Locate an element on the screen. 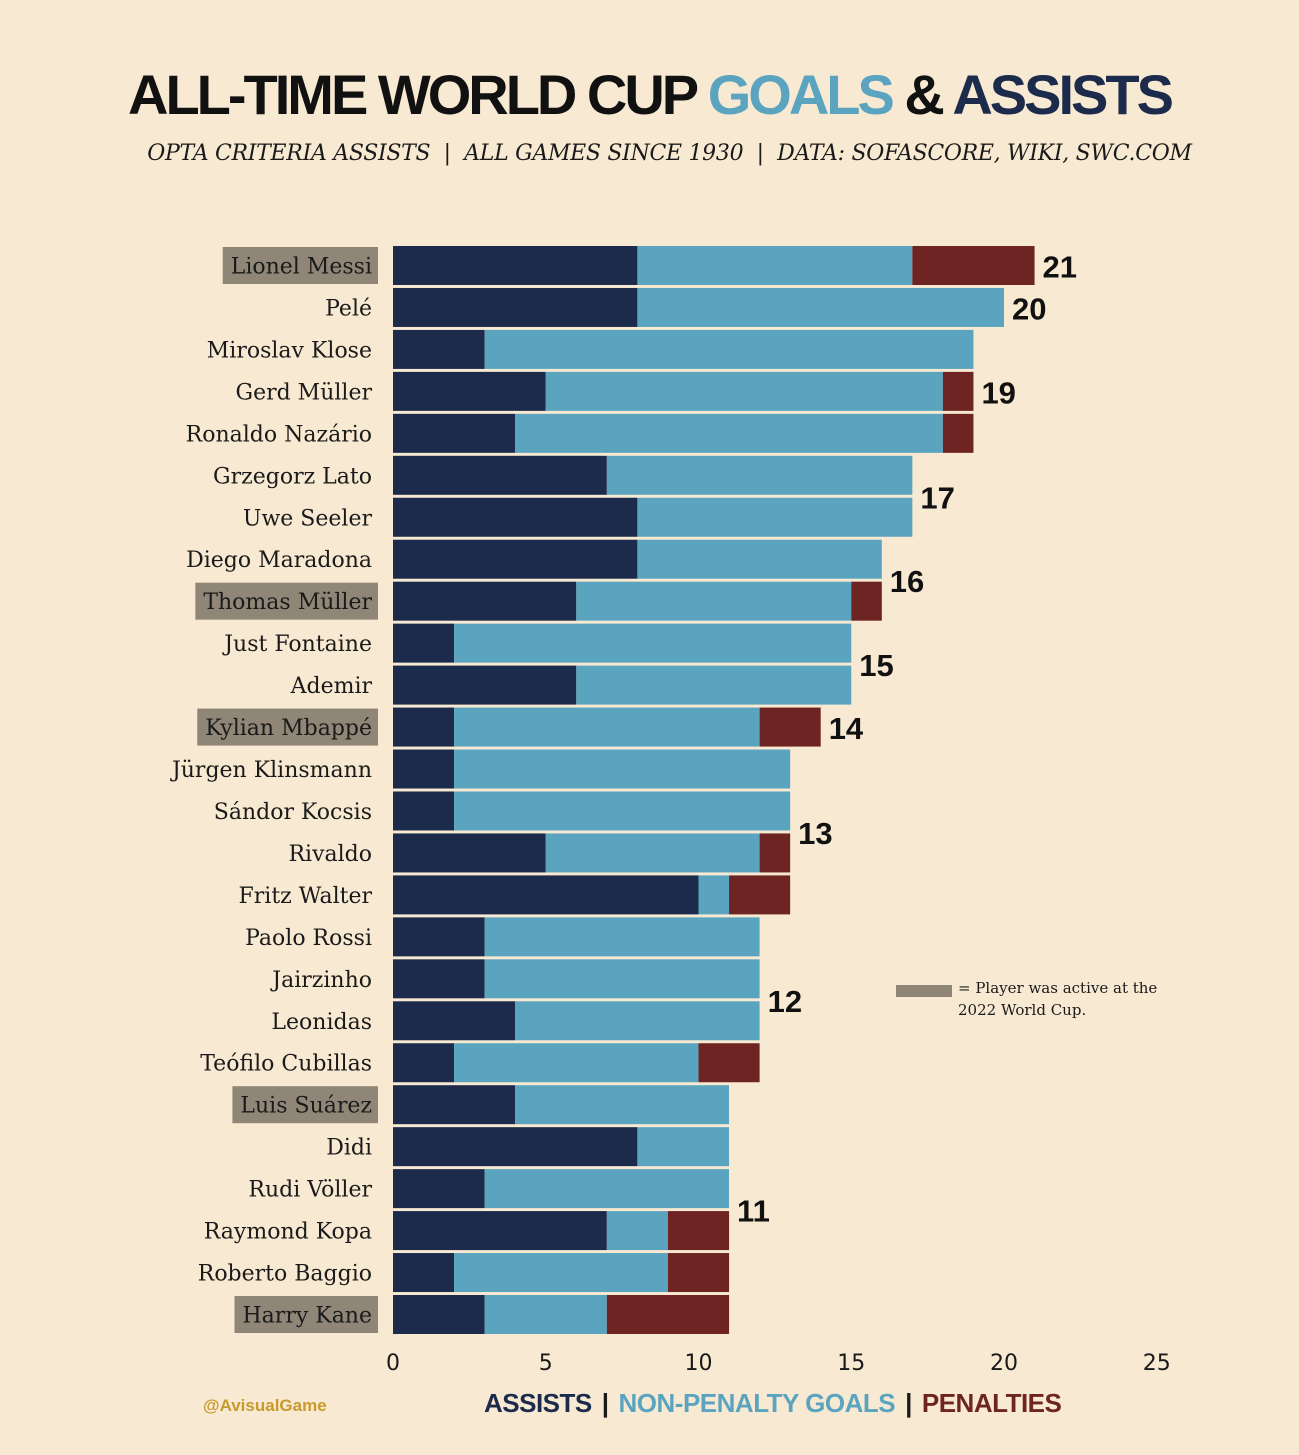 The image size is (1299, 1455). chart-title: ALL-TIME WORLD CUP GOALS & ASSISTS is located at coordinates (649, 94).